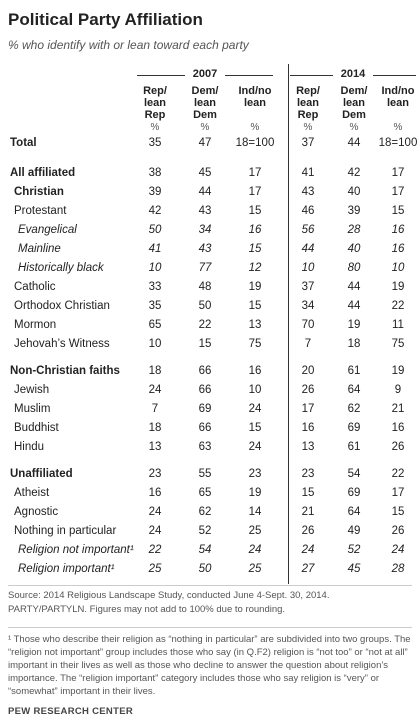 The height and width of the screenshot is (724, 420). I want to click on cell: 47, so click(205, 143).